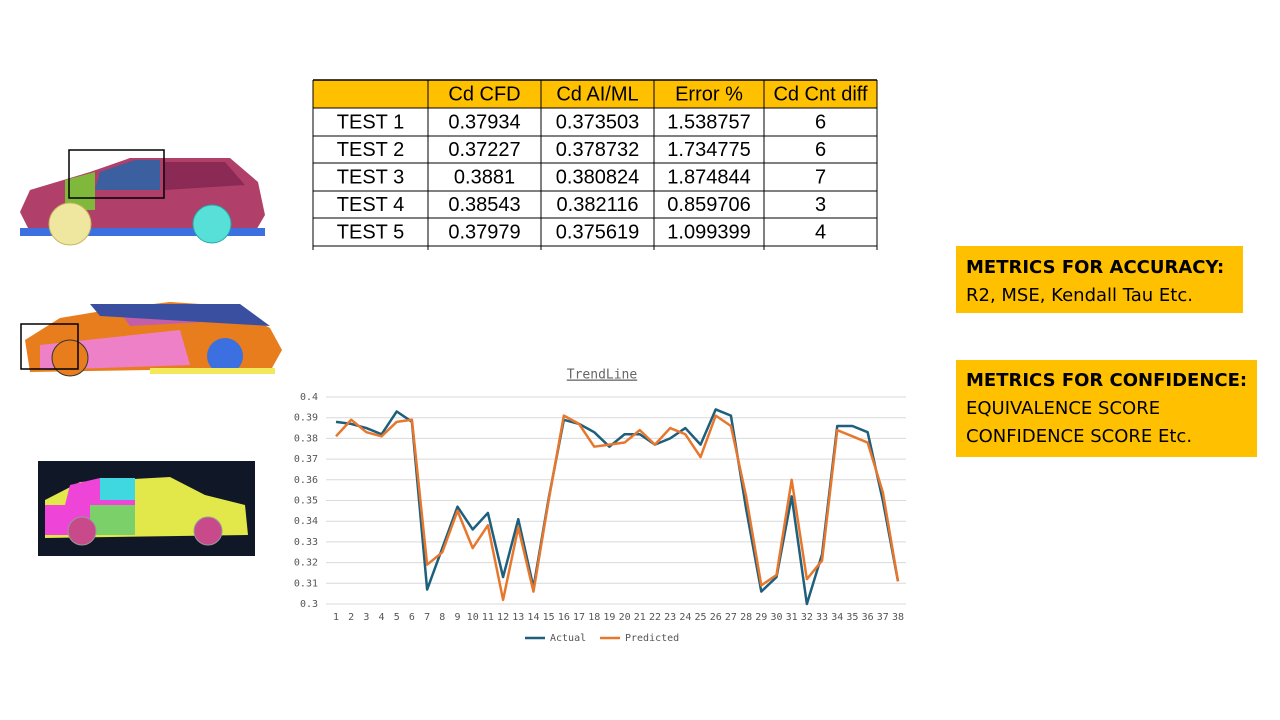 The image size is (1280, 720). What do you see at coordinates (306, 459) in the screenshot?
I see `y-tick-label: 0.37` at bounding box center [306, 459].